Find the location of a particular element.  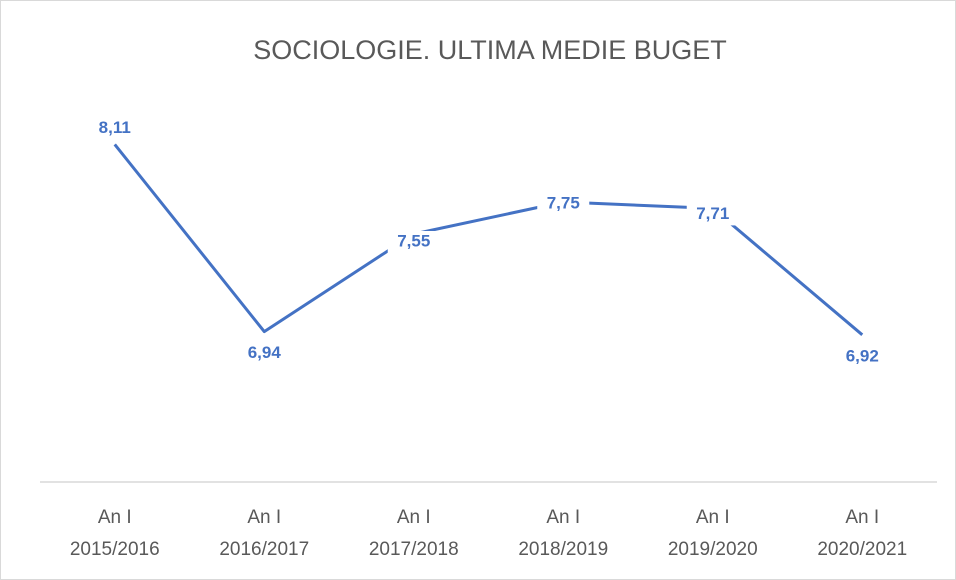

x-tick-label: An I 2017/2018 is located at coordinates (414, 533).